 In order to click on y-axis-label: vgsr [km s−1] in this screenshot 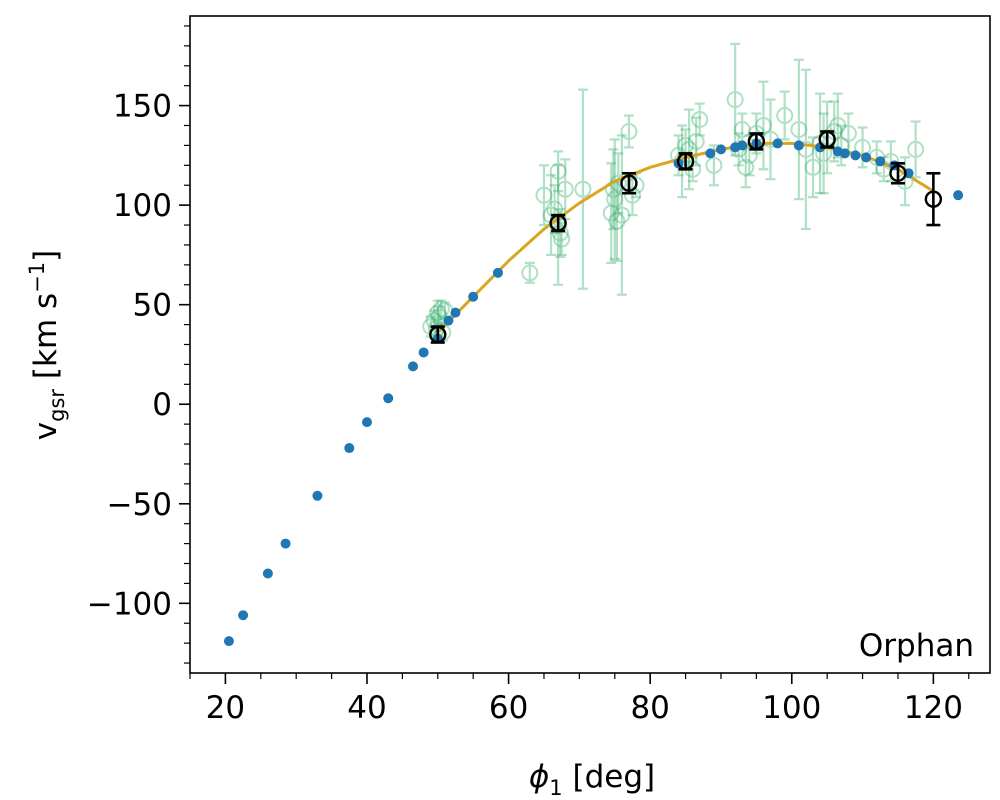, I will do `click(47, 345)`.